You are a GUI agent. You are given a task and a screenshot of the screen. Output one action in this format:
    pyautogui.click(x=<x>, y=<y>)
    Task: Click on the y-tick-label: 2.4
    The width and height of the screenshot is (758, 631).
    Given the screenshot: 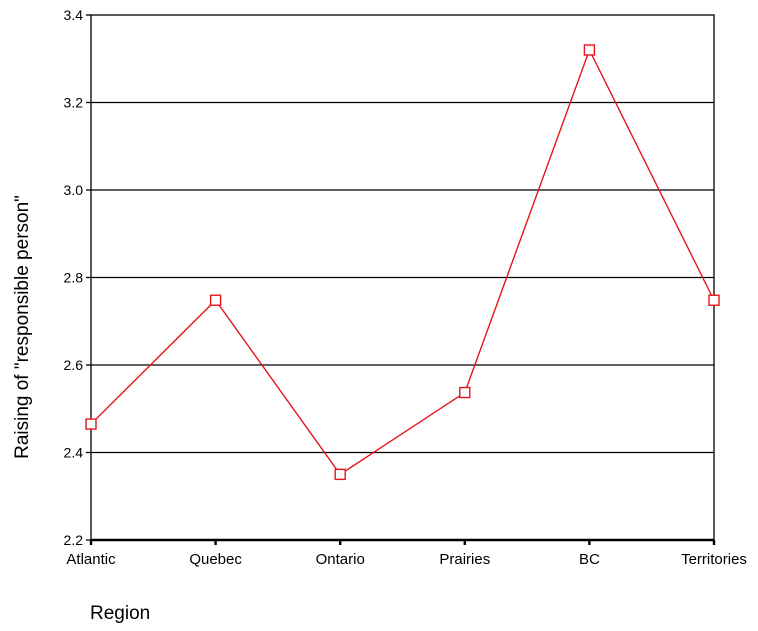 What is the action you would take?
    pyautogui.click(x=74, y=453)
    